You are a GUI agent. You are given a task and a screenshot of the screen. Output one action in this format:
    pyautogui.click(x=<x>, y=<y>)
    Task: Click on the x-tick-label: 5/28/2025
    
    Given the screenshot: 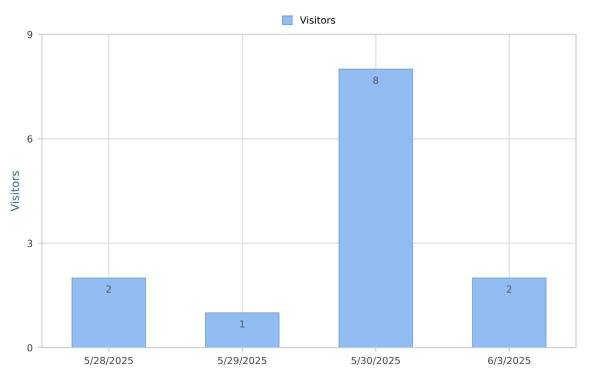 What is the action you would take?
    pyautogui.click(x=108, y=360)
    